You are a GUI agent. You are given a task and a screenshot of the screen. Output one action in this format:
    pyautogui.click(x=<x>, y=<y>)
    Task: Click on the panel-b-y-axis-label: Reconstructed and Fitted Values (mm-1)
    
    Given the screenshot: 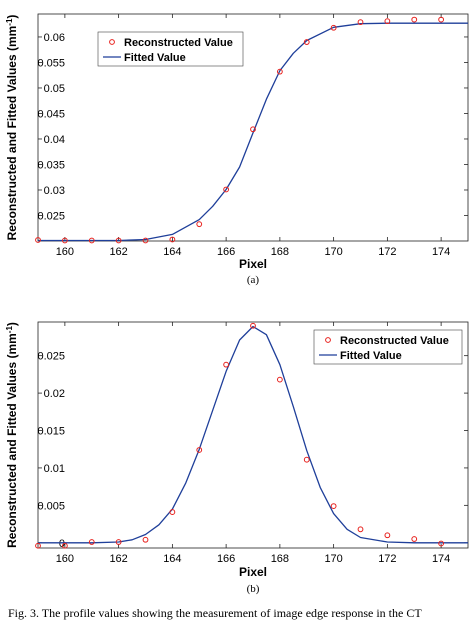 What is the action you would take?
    pyautogui.click(x=12, y=435)
    